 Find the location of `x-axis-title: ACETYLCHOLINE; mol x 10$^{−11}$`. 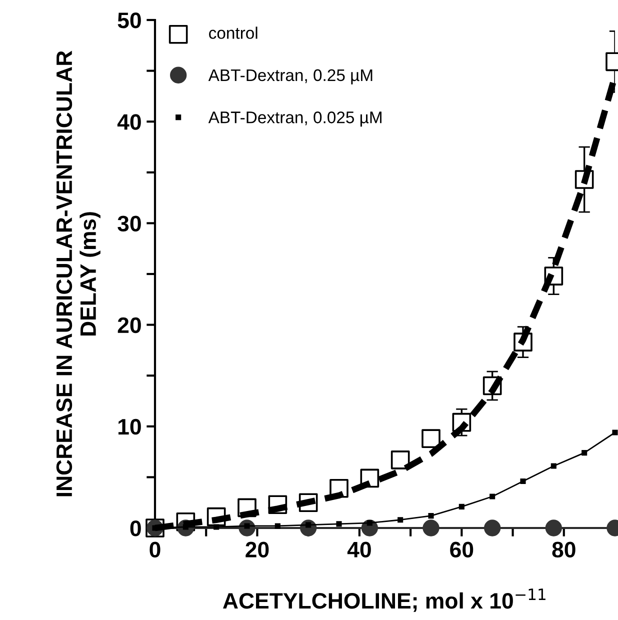

x-axis-title: ACETYLCHOLINE; mol x 10$^{−11}$ is located at coordinates (384, 600).